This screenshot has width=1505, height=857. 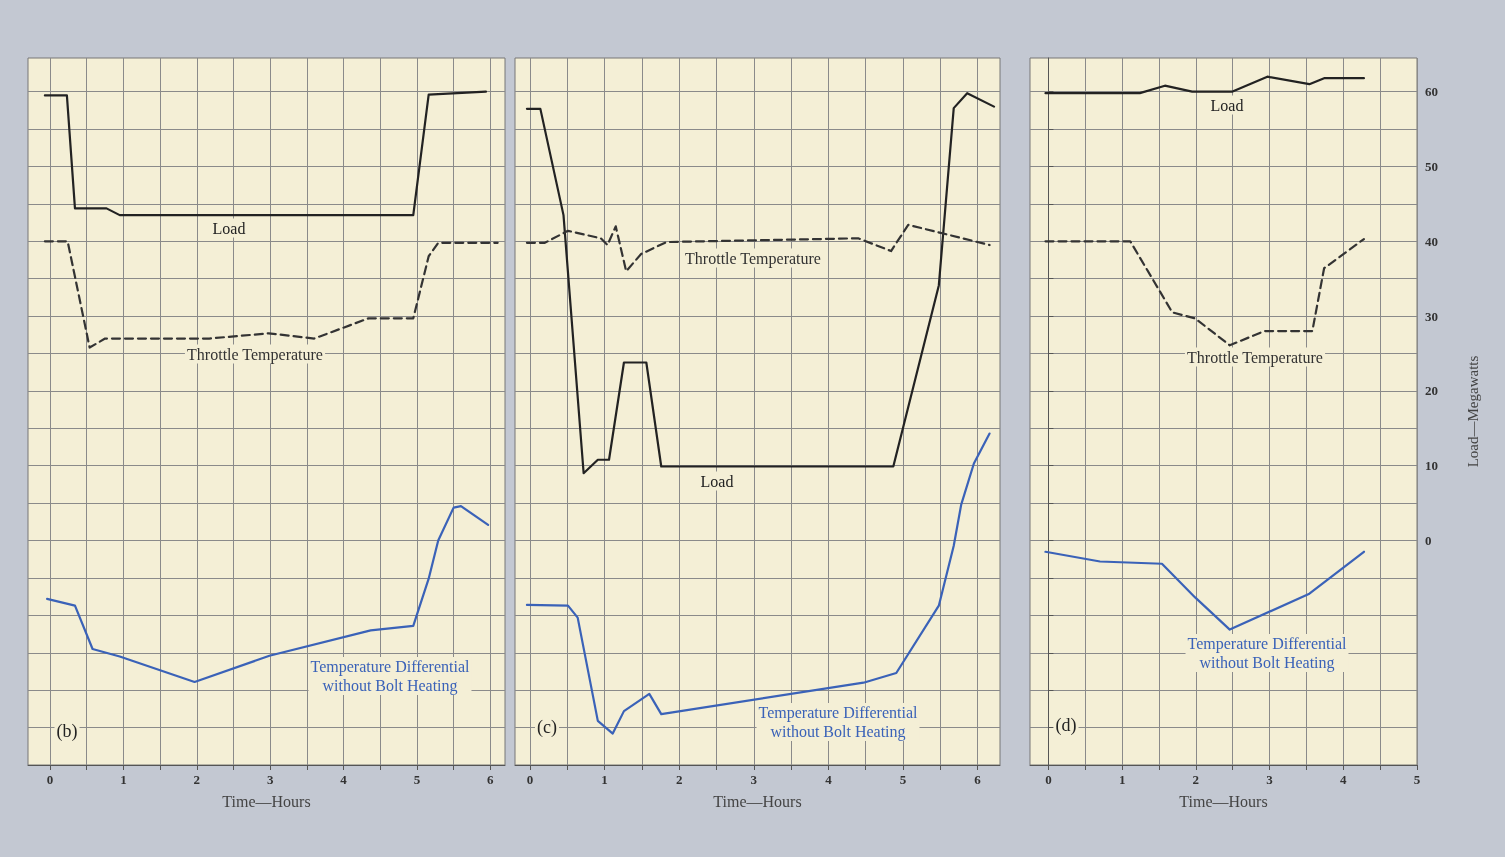 I want to click on y-tick-label: 20, so click(x=1431, y=391).